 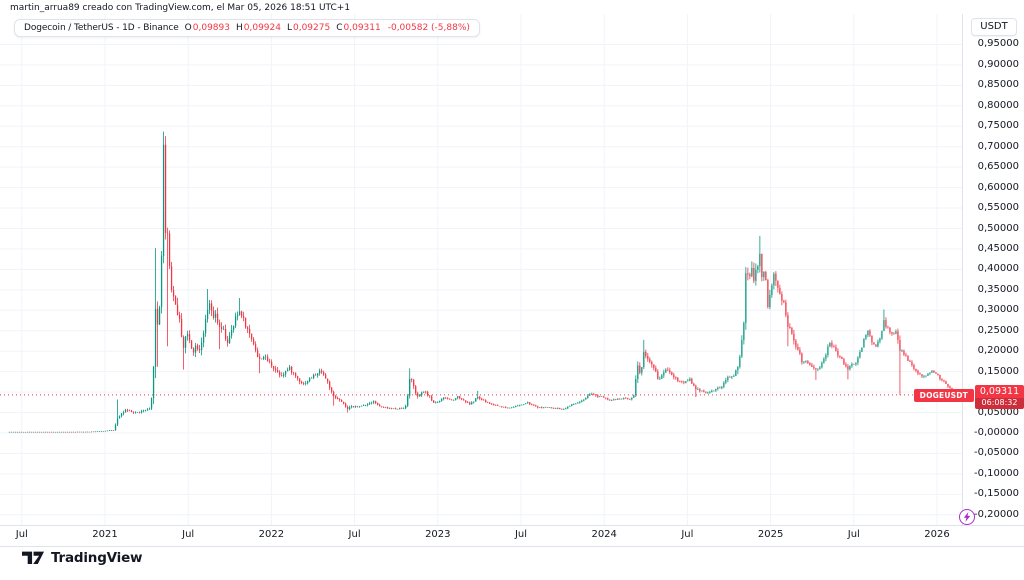 What do you see at coordinates (998, 187) in the screenshot?
I see `y-tick-label: 0,60000` at bounding box center [998, 187].